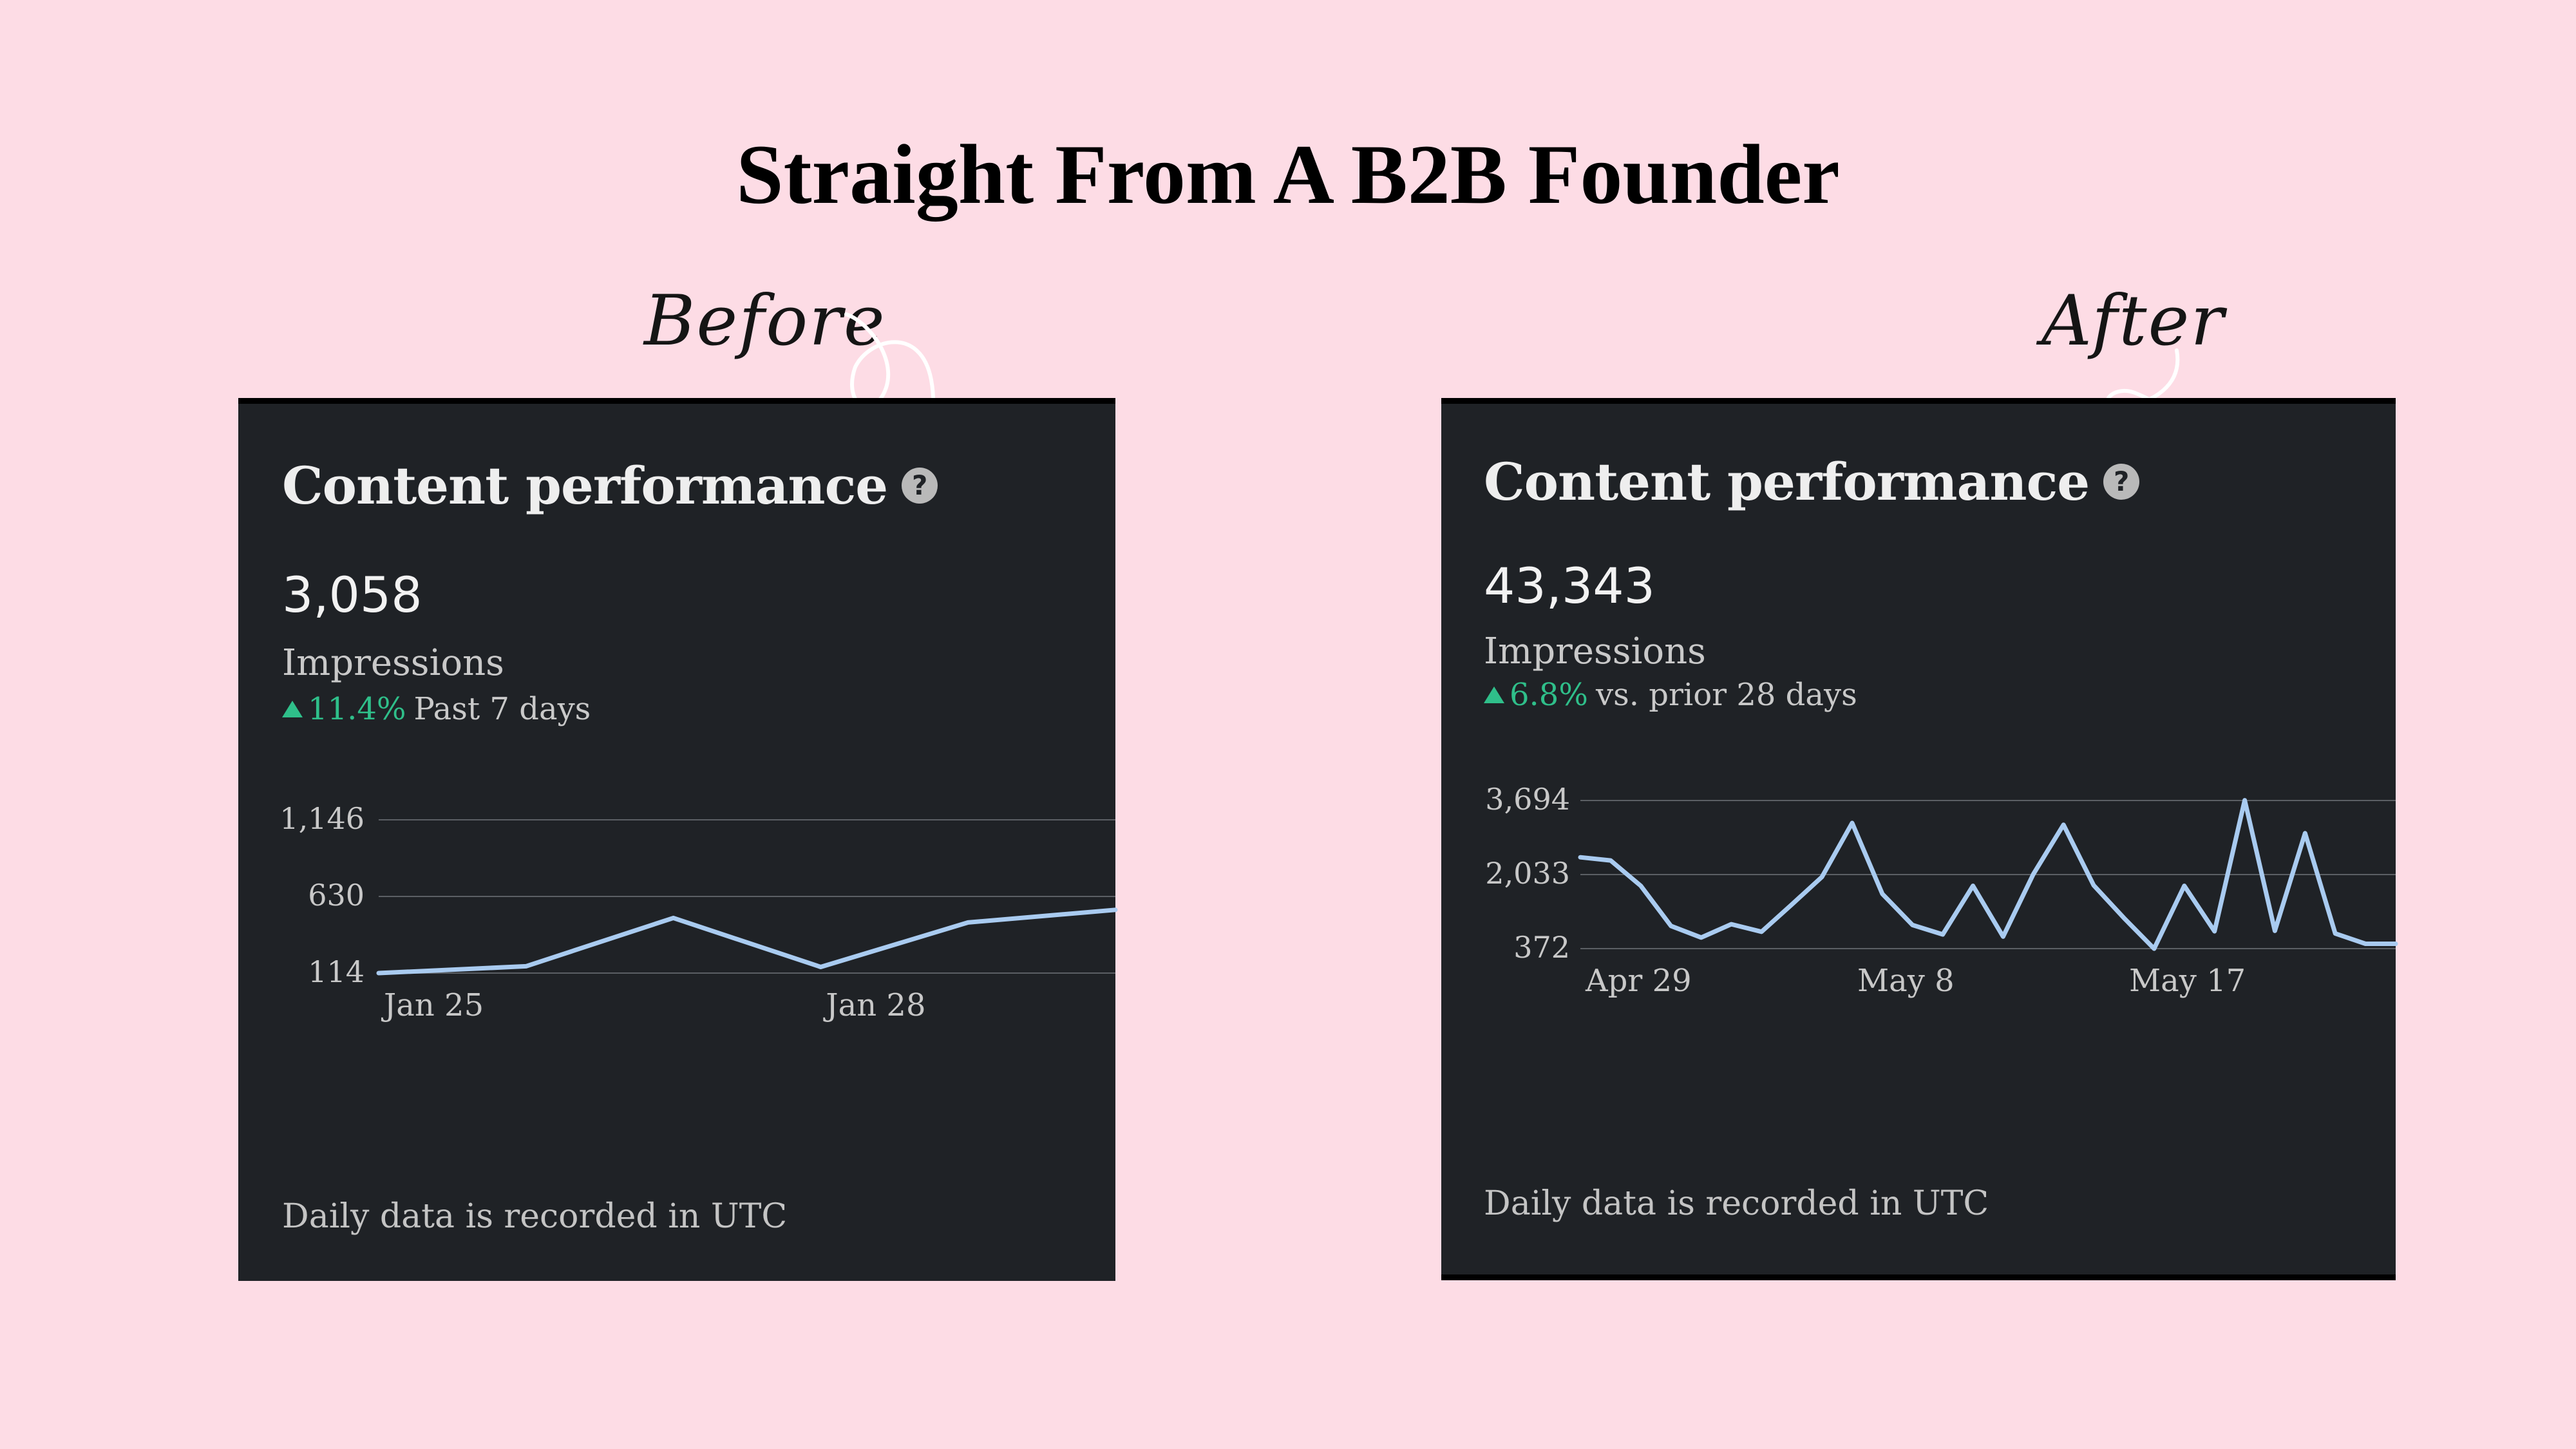  Describe the element at coordinates (2187, 981) in the screenshot. I see `x-tick-label: May 17` at that location.